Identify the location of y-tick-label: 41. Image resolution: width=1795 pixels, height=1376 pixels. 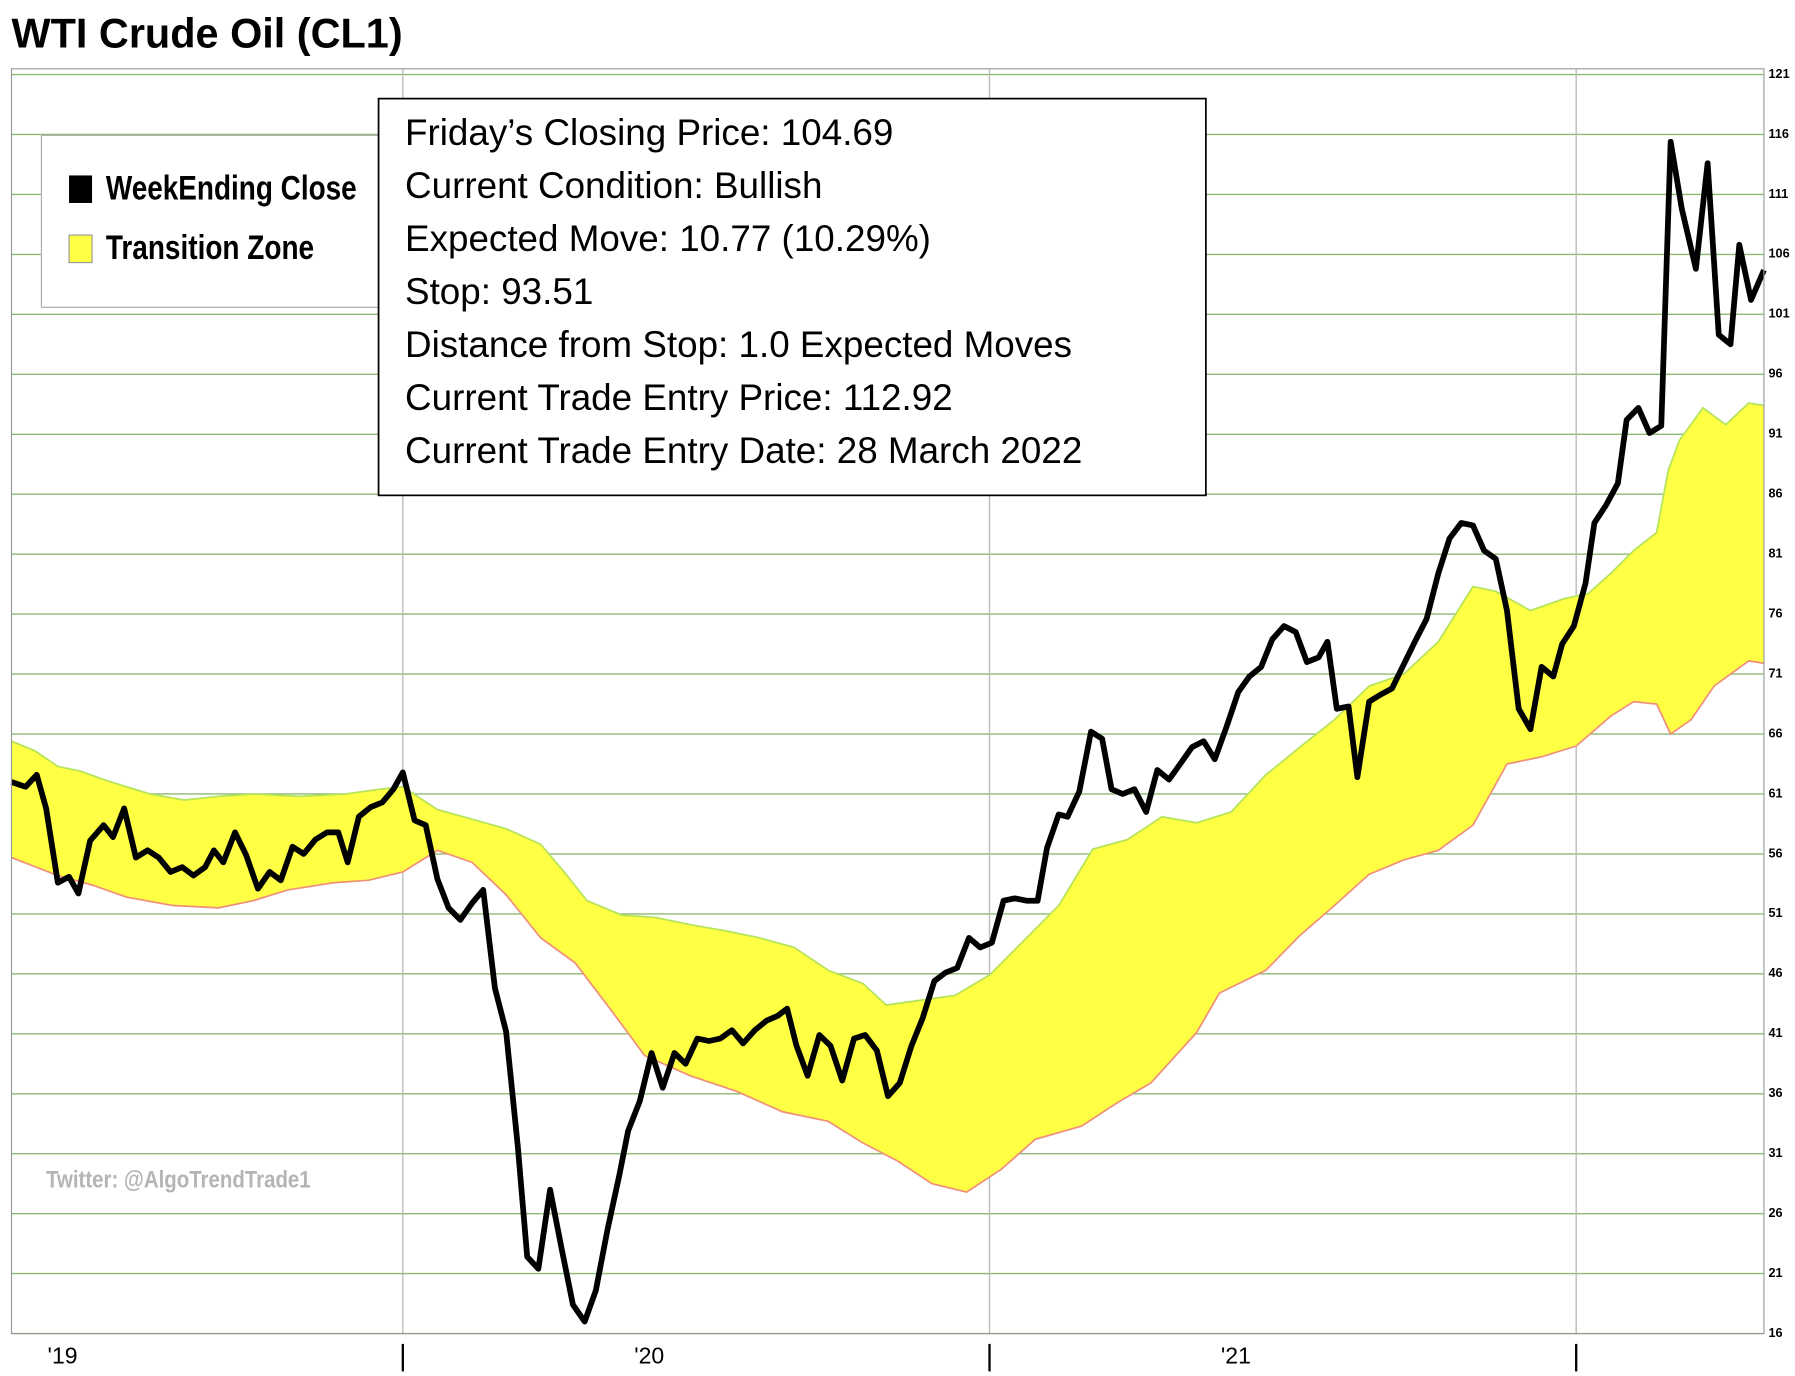
(1776, 1033).